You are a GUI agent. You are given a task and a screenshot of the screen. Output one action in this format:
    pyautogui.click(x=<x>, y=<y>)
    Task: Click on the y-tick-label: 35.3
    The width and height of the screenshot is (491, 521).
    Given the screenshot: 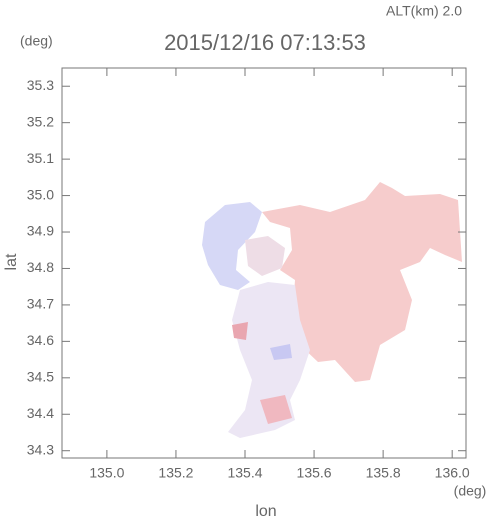 What is the action you would take?
    pyautogui.click(x=40, y=85)
    